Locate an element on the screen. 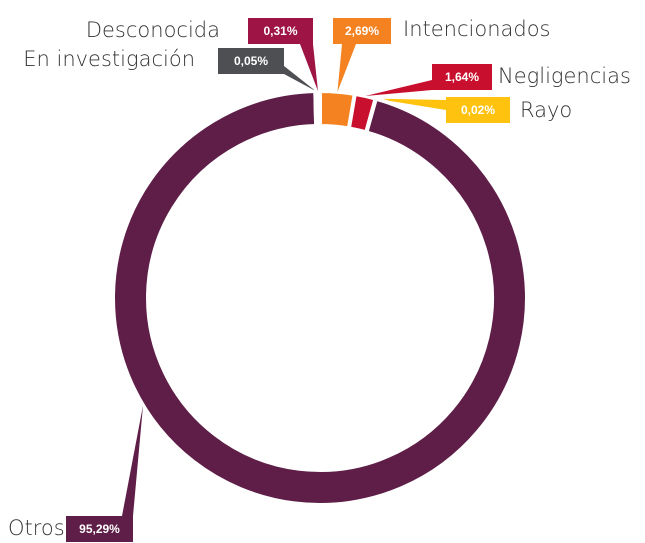 This screenshot has width=645, height=543. value-label: 1,64% is located at coordinates (462, 77).